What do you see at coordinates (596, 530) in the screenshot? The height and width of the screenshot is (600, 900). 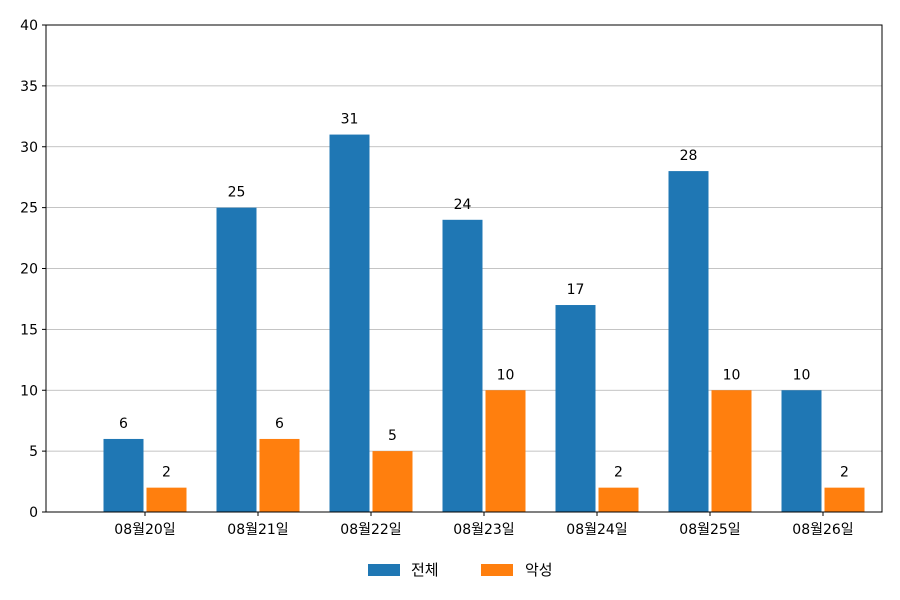 I see `x-tick-label: 08월24일` at bounding box center [596, 530].